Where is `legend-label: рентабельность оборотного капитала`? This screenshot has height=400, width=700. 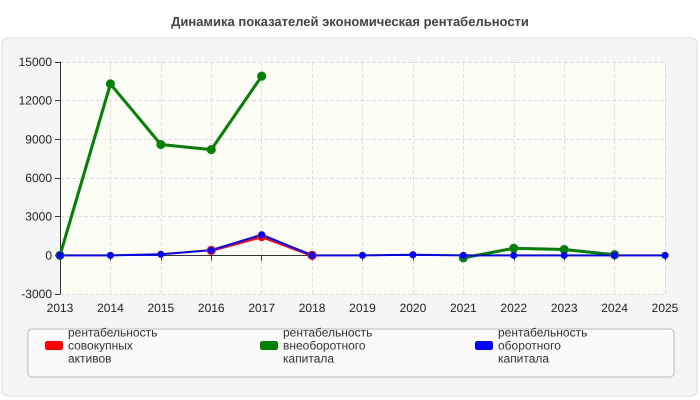 legend-label: рентабельность оборотного капитала is located at coordinates (544, 346).